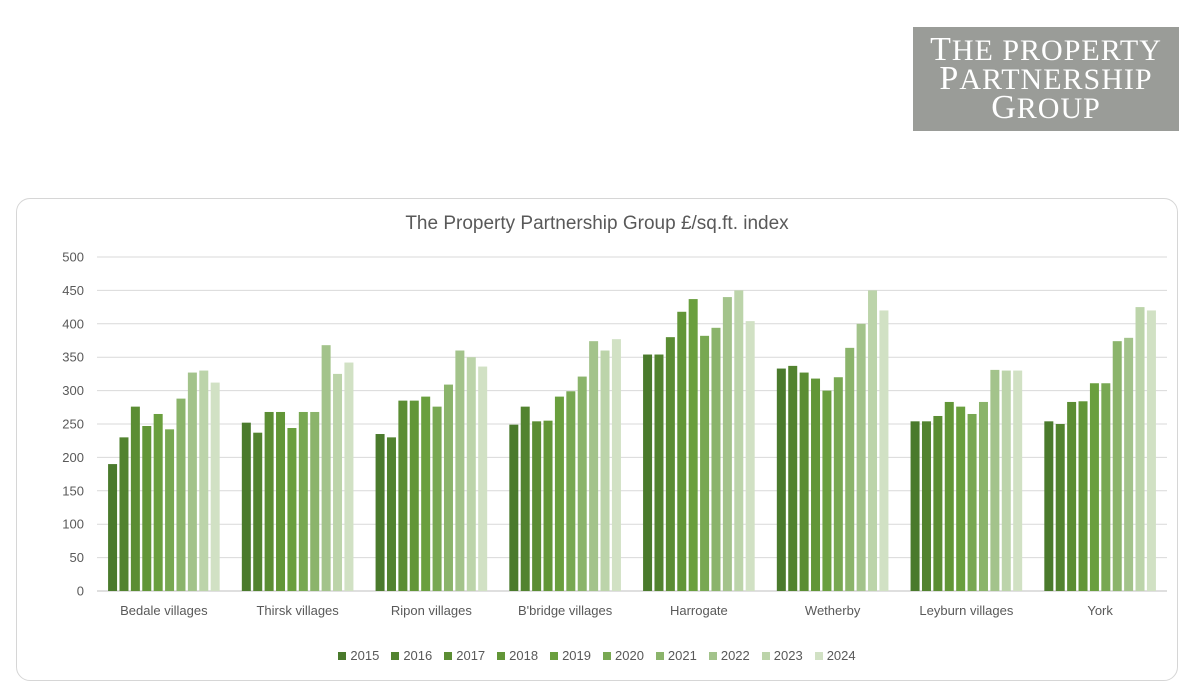 The width and height of the screenshot is (1197, 693). I want to click on legend-item: 2015, so click(358, 655).